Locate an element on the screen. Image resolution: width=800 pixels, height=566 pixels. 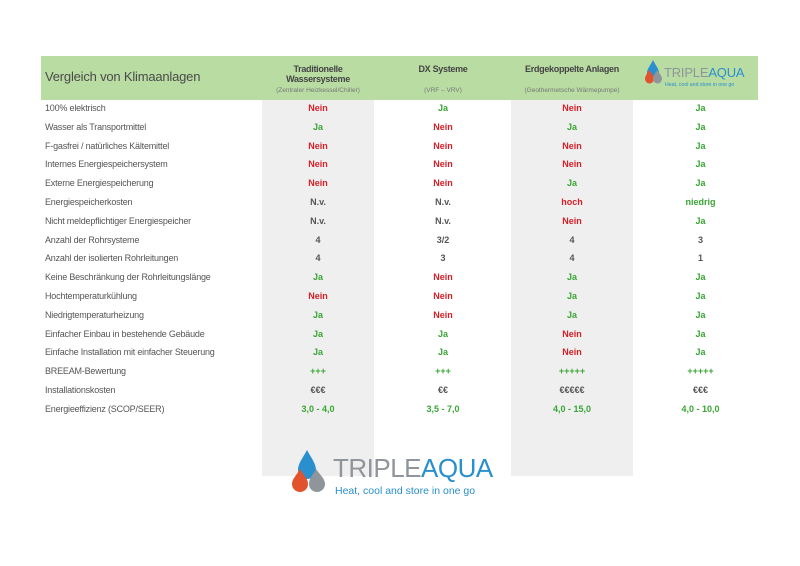
row-label: Anzahl der Rohrsysteme is located at coordinates (92, 239).